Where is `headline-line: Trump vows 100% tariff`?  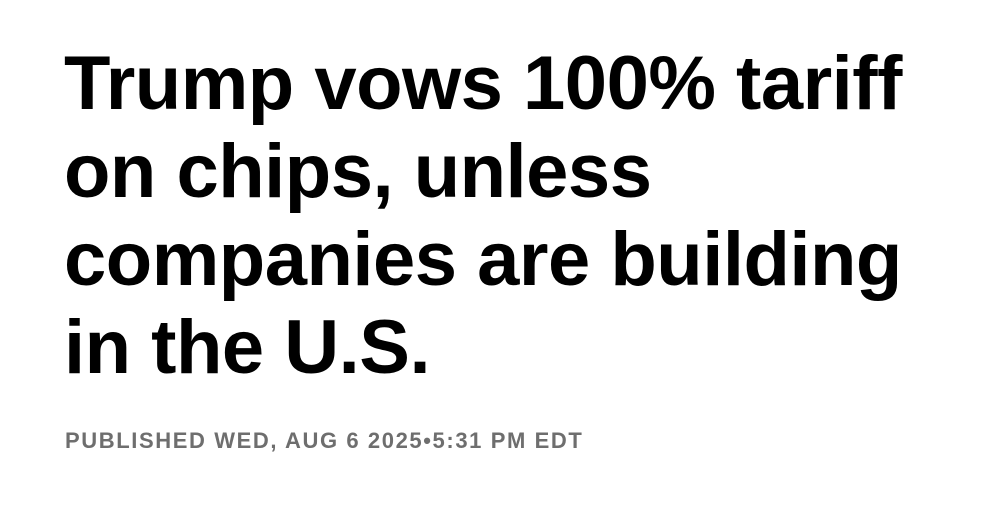 headline-line: Trump vows 100% tariff is located at coordinates (483, 83).